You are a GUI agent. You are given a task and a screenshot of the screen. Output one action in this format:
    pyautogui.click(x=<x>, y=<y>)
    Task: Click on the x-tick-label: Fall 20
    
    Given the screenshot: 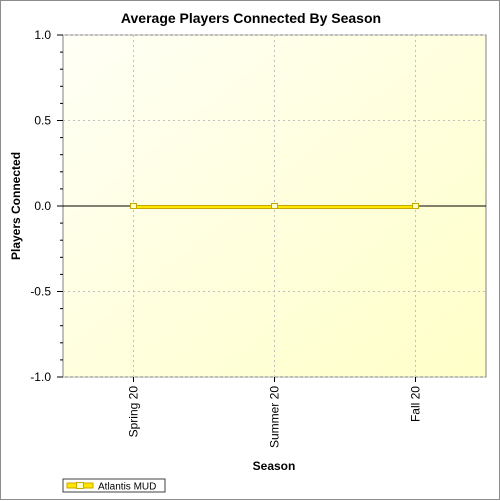 What is the action you would take?
    pyautogui.click(x=416, y=404)
    